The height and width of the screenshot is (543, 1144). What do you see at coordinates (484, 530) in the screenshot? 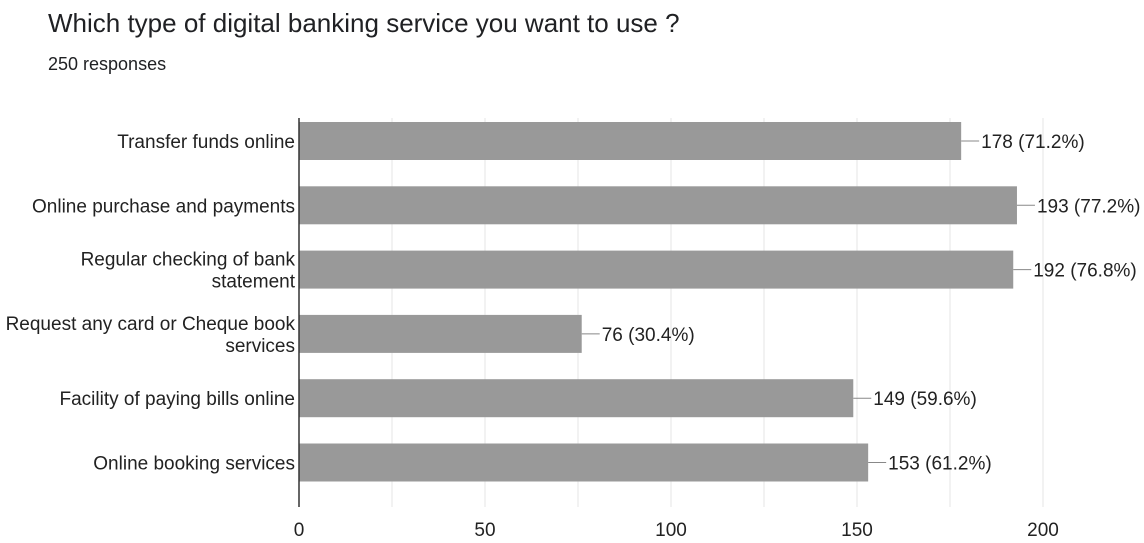
I see `x-tick-label: 50` at bounding box center [484, 530].